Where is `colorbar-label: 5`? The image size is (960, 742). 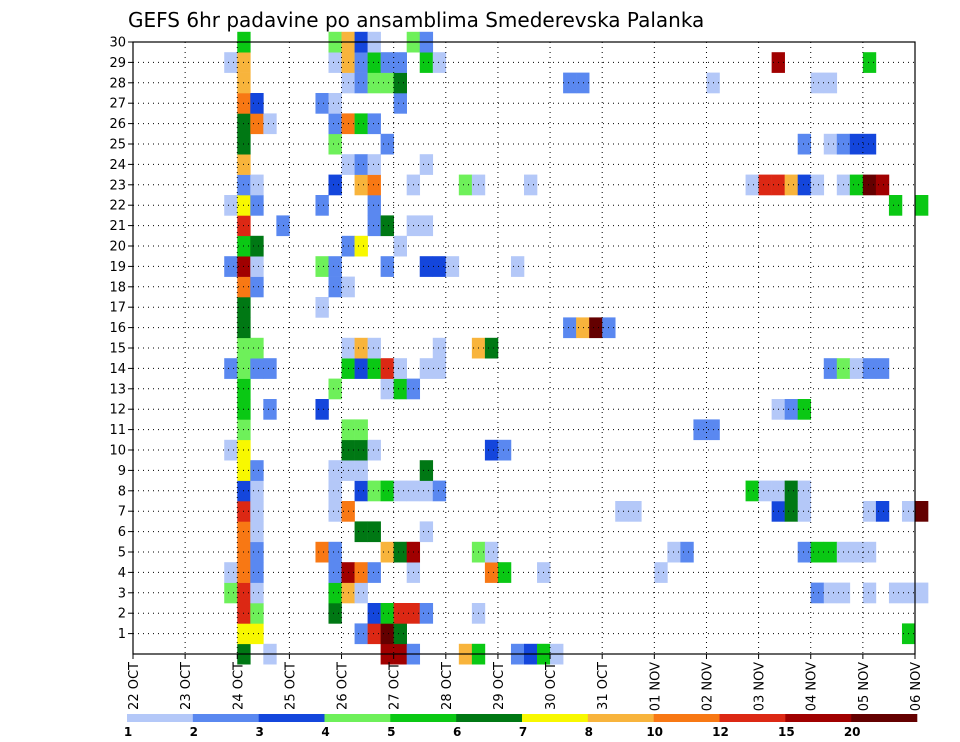
colorbar-label: 5 is located at coordinates (391, 732).